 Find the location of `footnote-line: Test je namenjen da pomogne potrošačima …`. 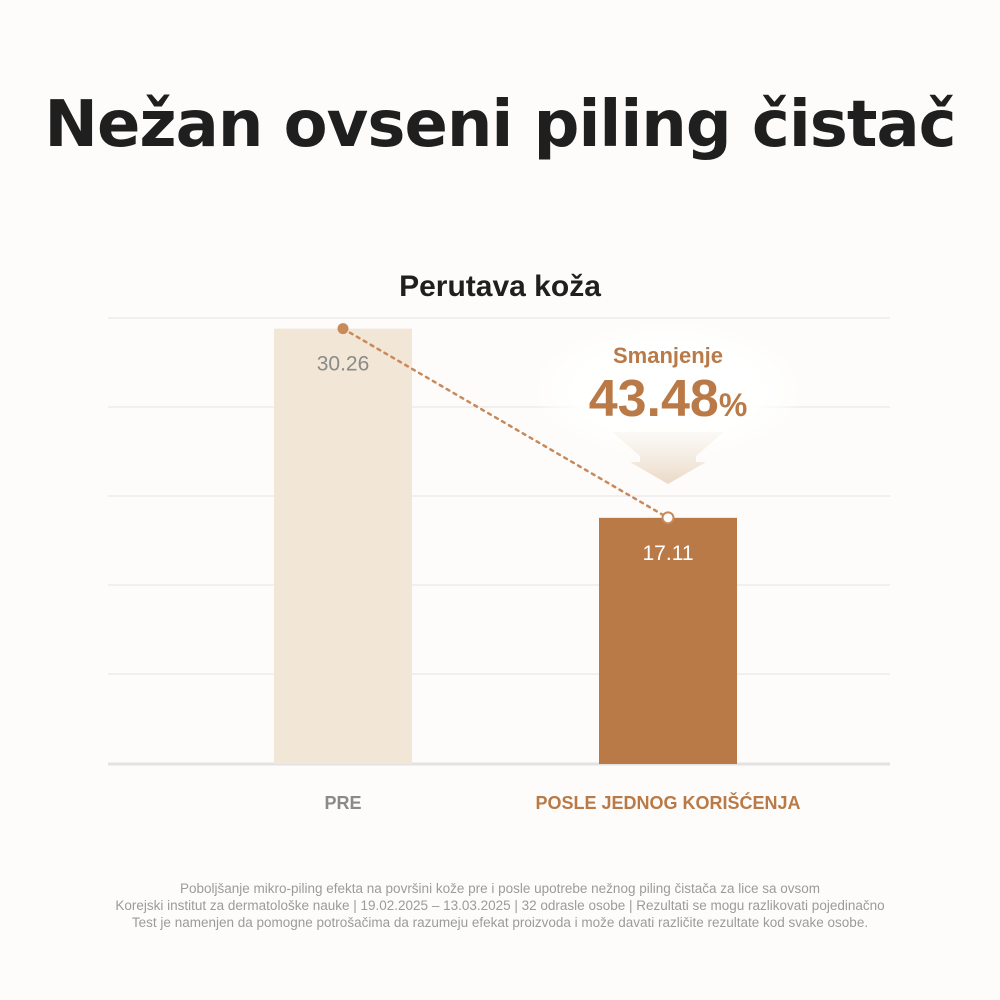

footnote-line: Test je namenjen da pomogne potrošačima … is located at coordinates (500, 922).